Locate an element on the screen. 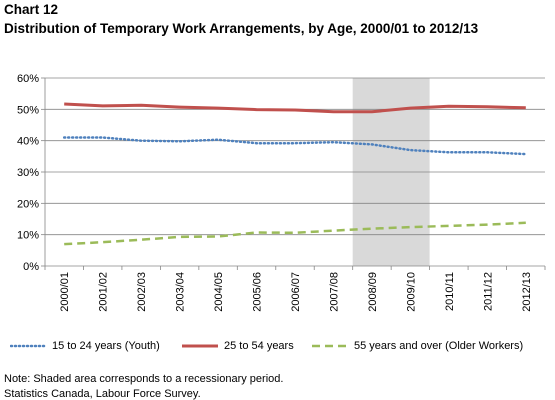 Image resolution: width=555 pixels, height=400 pixels. chart-source: Statistics Canada, Labour Force Survey. is located at coordinates (102, 394).